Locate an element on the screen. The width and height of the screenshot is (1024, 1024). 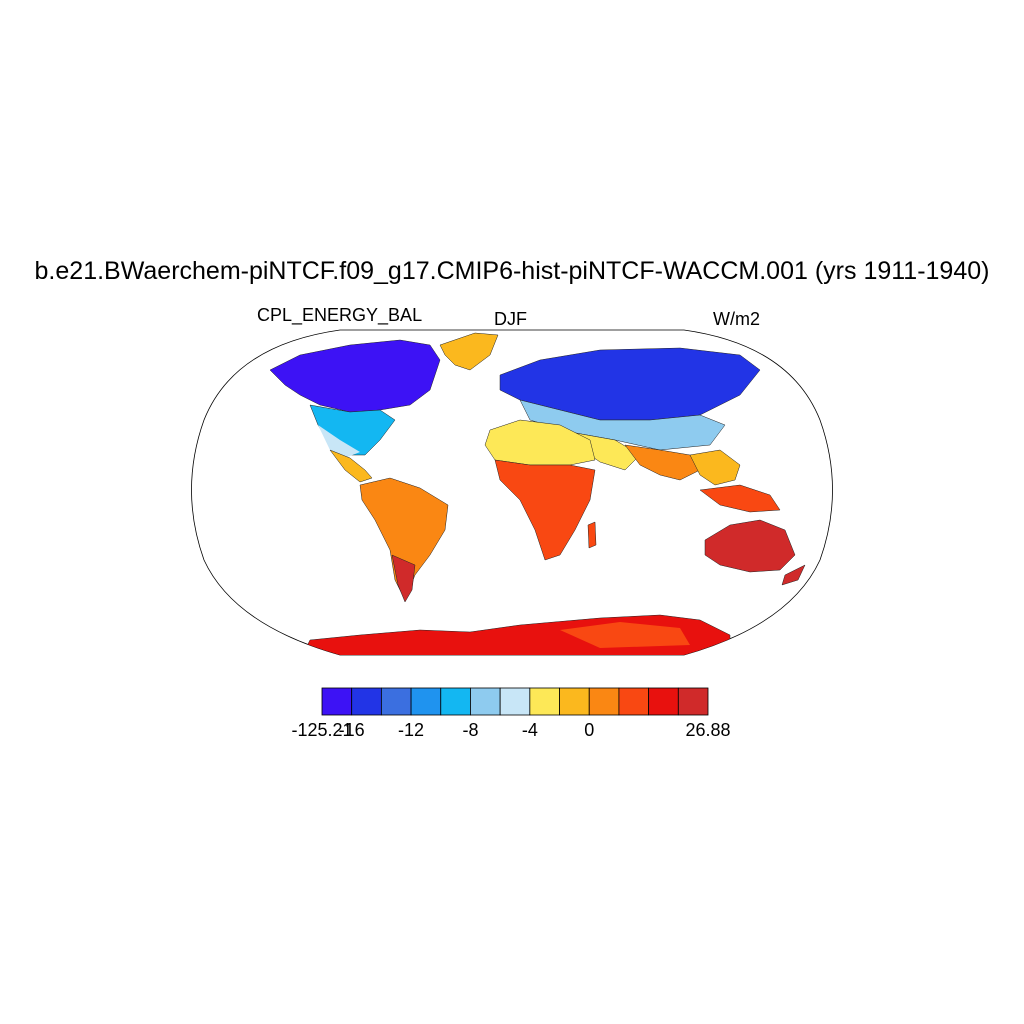
colorbar-label: -4 is located at coordinates (529, 730).